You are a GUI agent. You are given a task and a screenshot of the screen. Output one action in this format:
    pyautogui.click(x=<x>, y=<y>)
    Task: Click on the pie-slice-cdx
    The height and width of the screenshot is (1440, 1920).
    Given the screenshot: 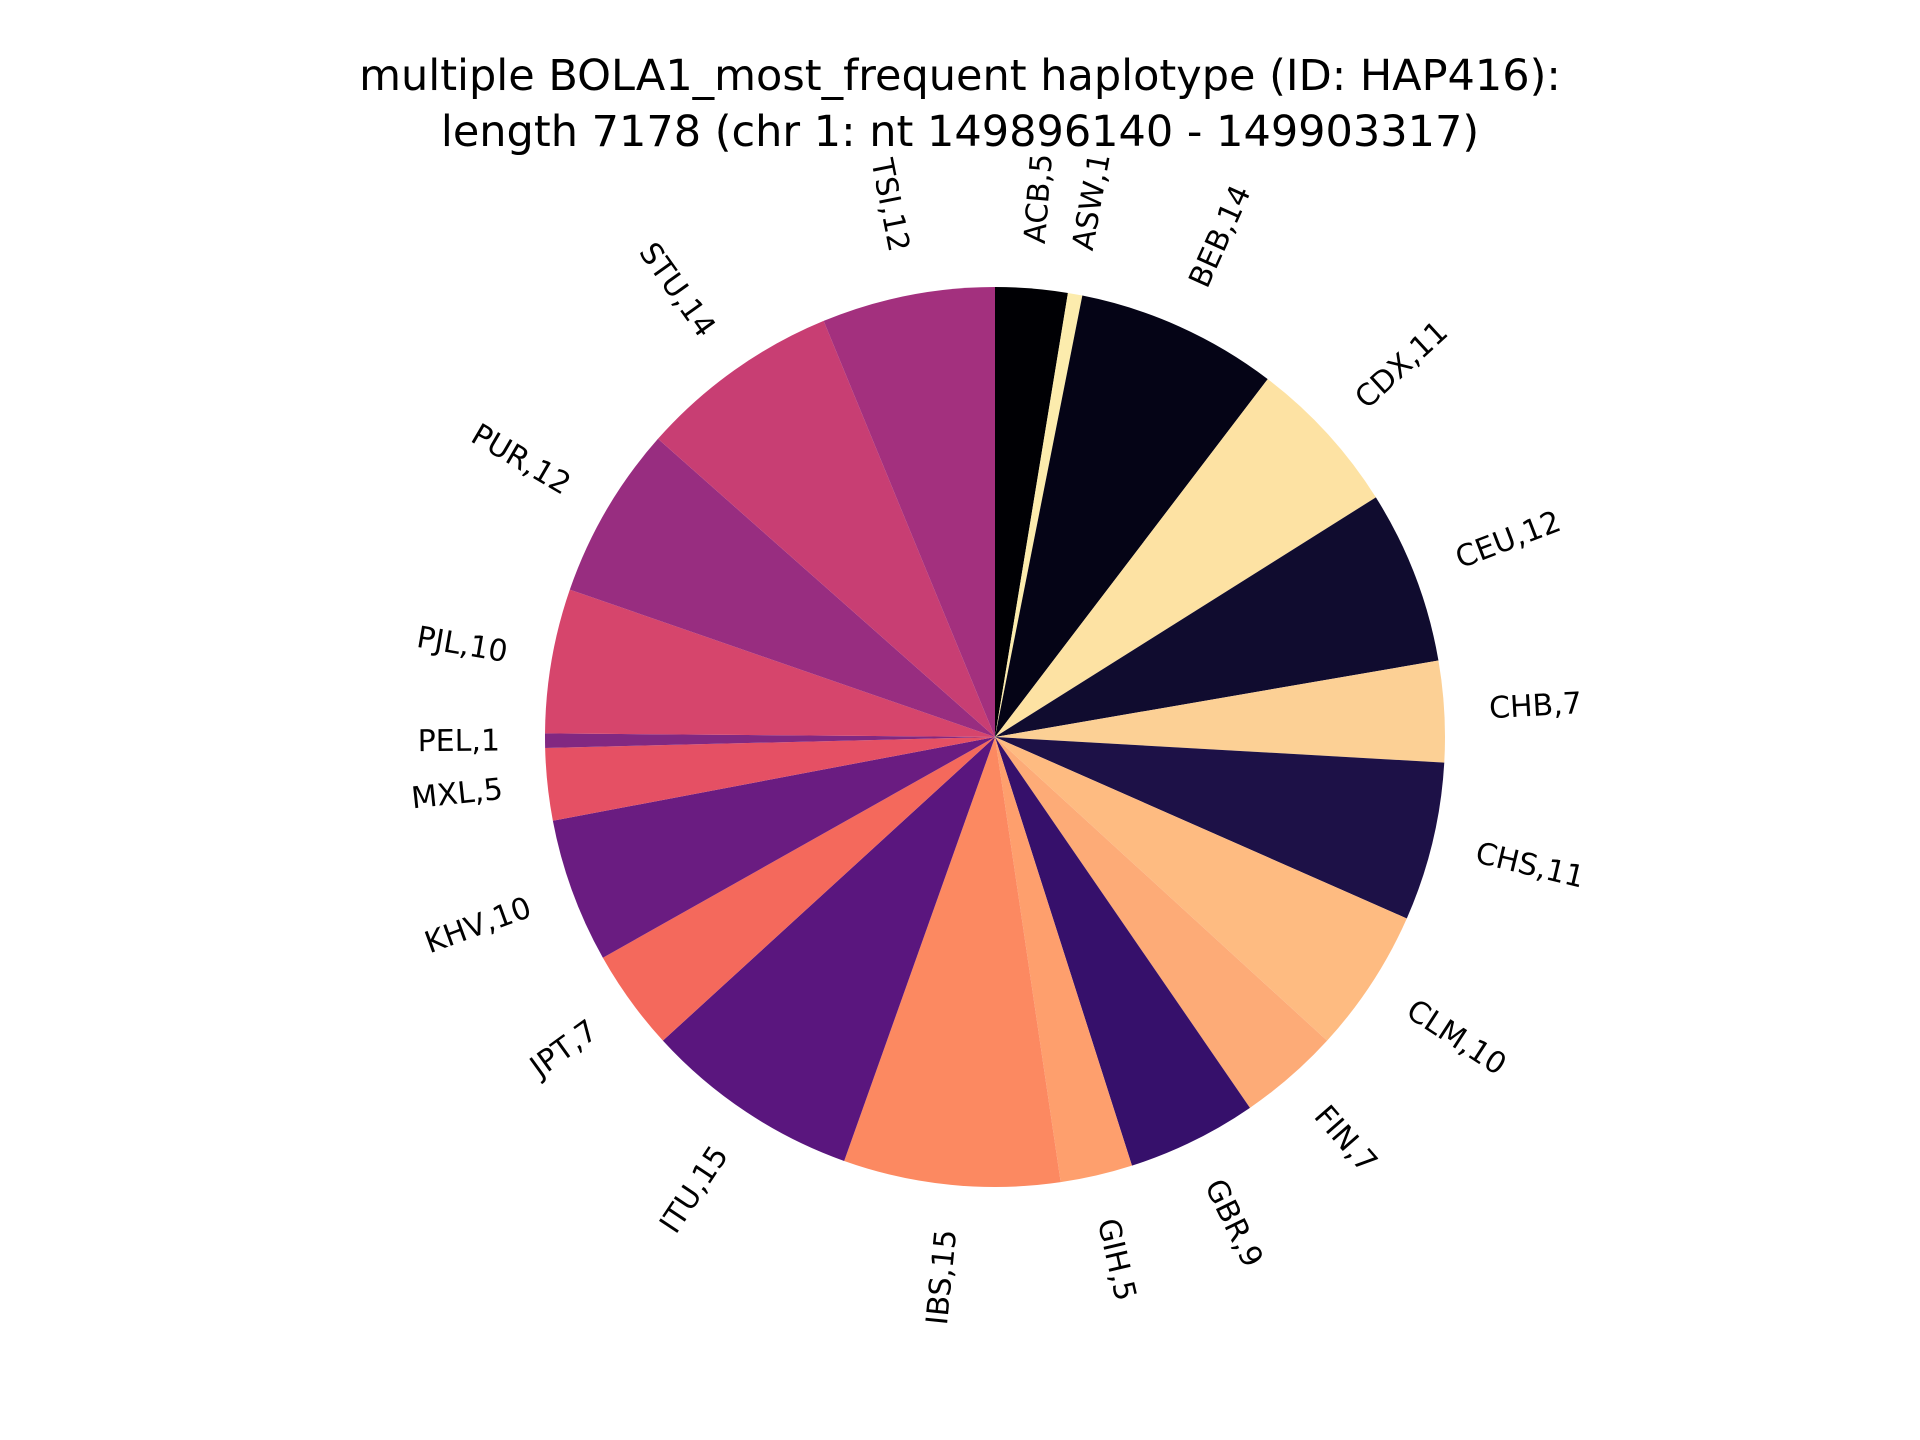 What is the action you would take?
    pyautogui.click(x=1185, y=558)
    